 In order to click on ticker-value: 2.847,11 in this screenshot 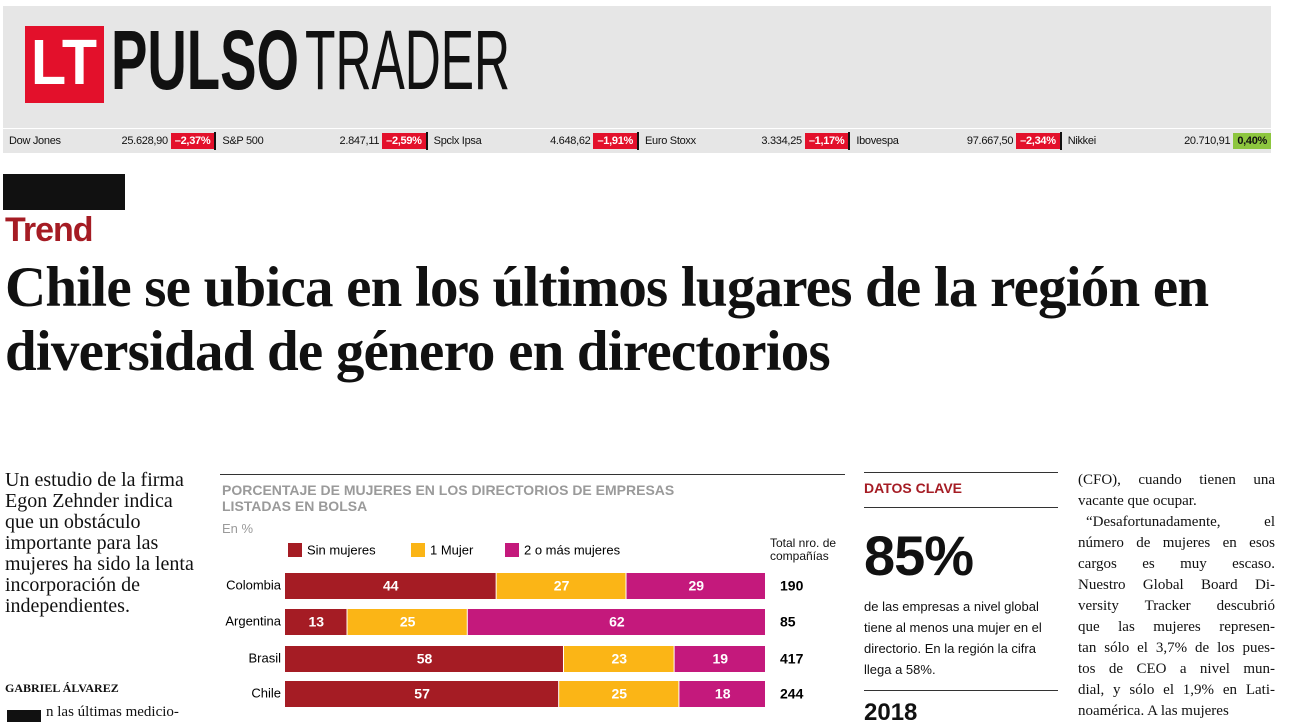, I will do `click(359, 141)`.